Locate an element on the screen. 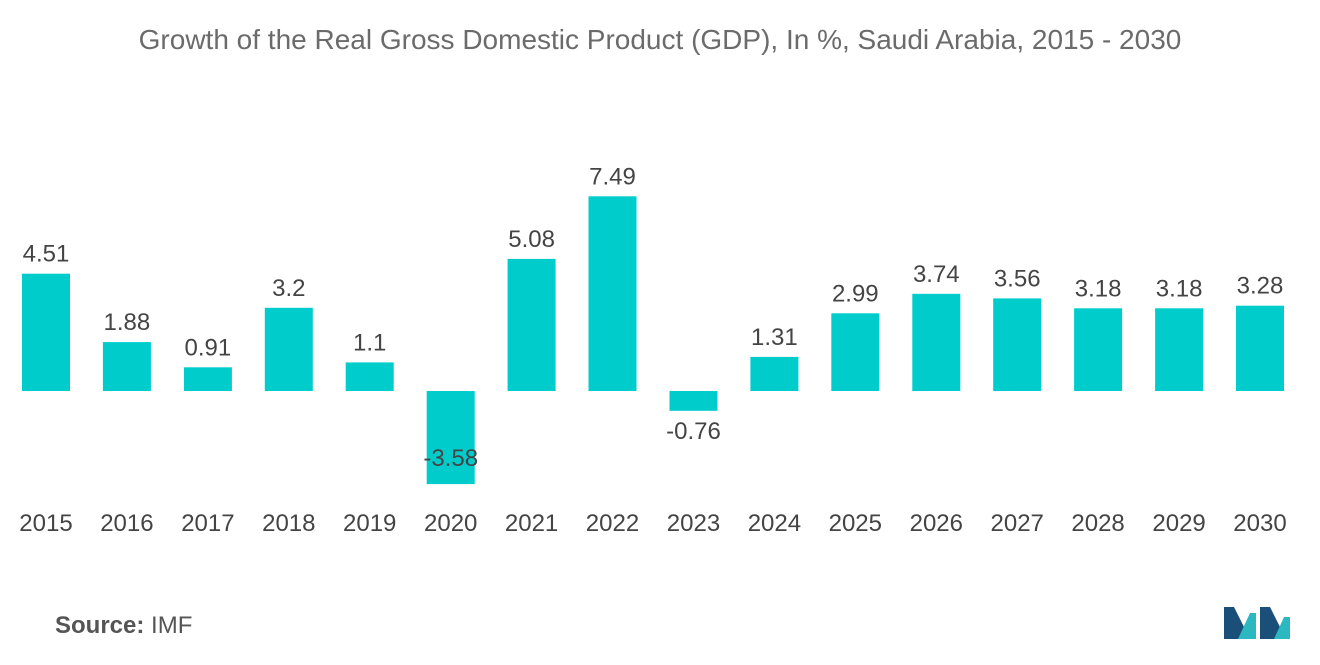  brand-logo-icon is located at coordinates (1257, 623).